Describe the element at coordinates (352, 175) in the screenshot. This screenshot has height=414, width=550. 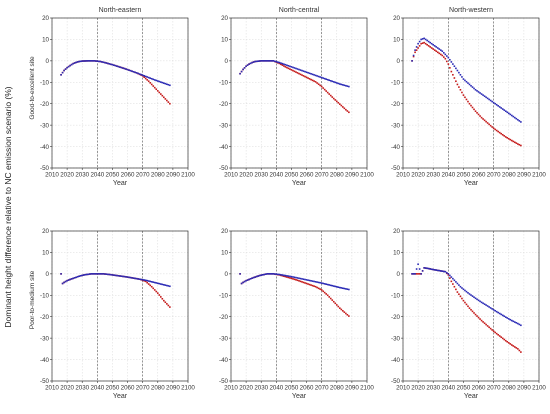
I see `x-tick-label: 2090` at that location.